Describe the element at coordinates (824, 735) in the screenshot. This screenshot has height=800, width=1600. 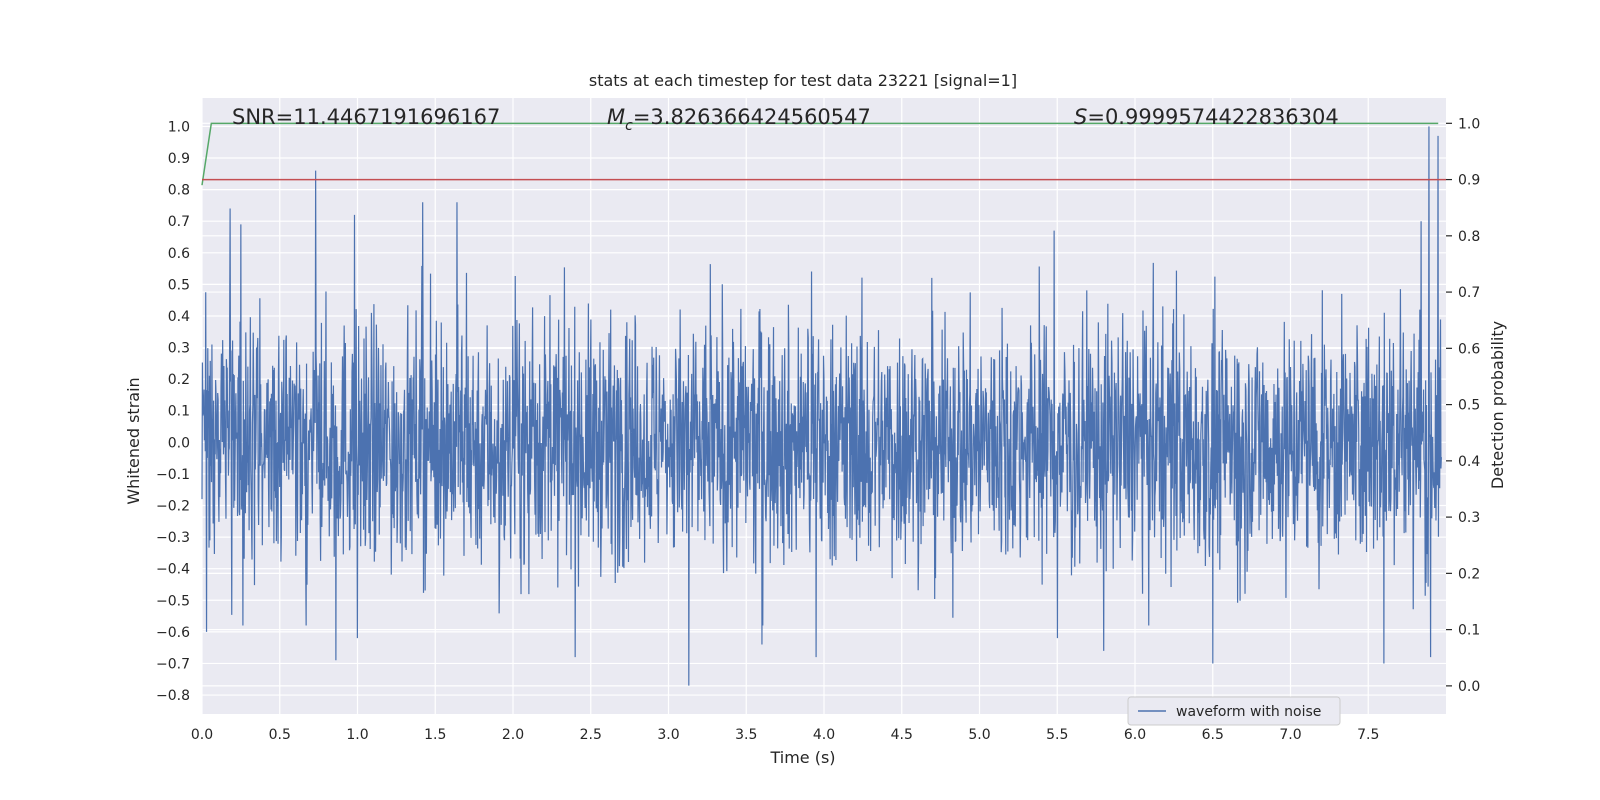
I see `x-tick-label: 4.0` at that location.